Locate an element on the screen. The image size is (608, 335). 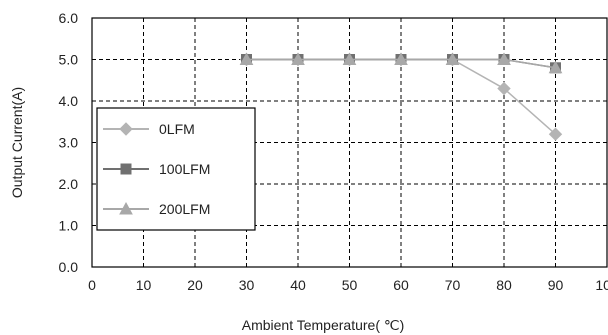
legend-items: 0LFM 100LFM 200LFM is located at coordinates (156, 169).